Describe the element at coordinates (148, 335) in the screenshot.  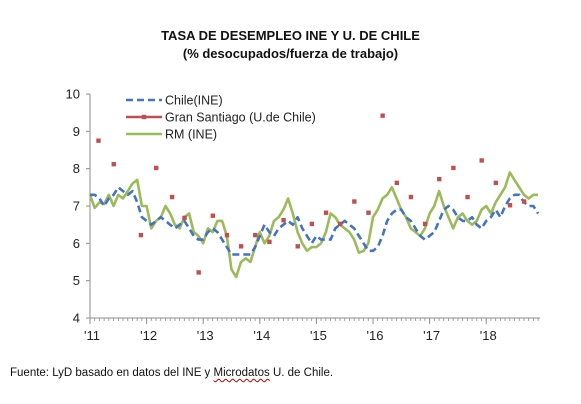
I see `x-tick-label: '12` at that location.